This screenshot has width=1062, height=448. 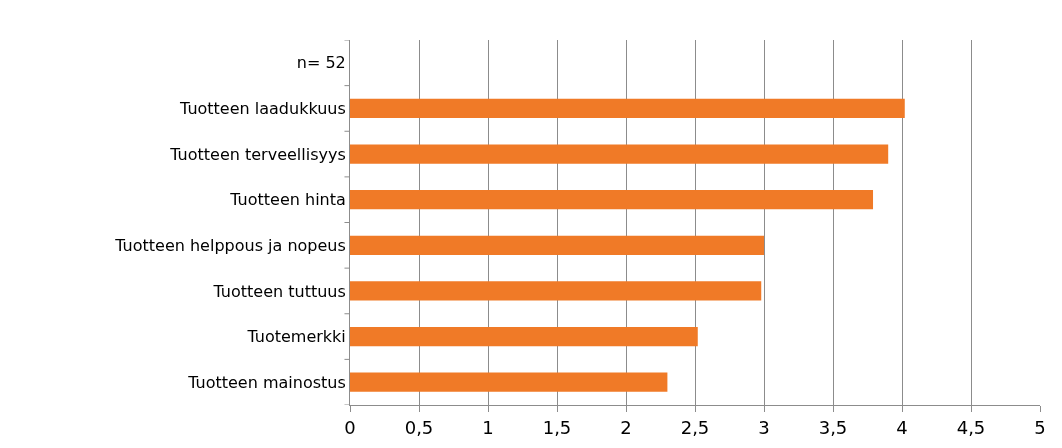 What do you see at coordinates (321, 63) in the screenshot?
I see `y-tick-label: n= 52` at bounding box center [321, 63].